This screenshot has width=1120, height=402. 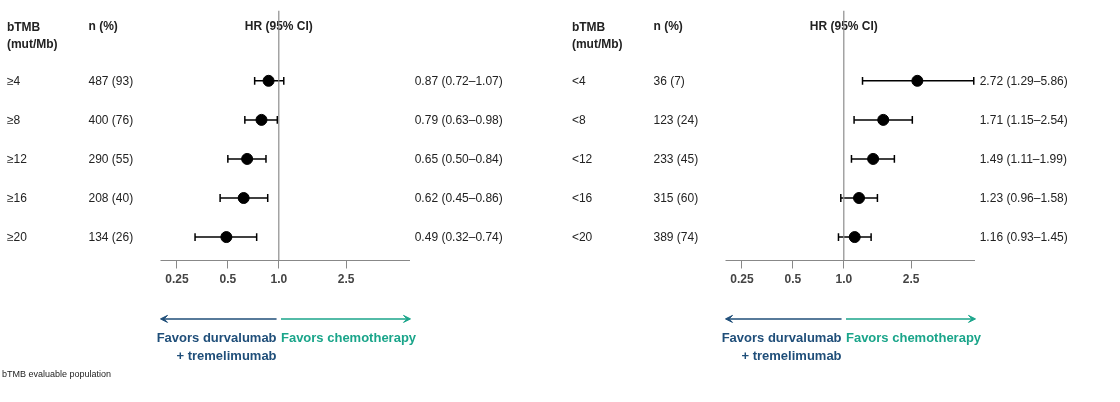 I want to click on category-label: ≥12, so click(x=16, y=158).